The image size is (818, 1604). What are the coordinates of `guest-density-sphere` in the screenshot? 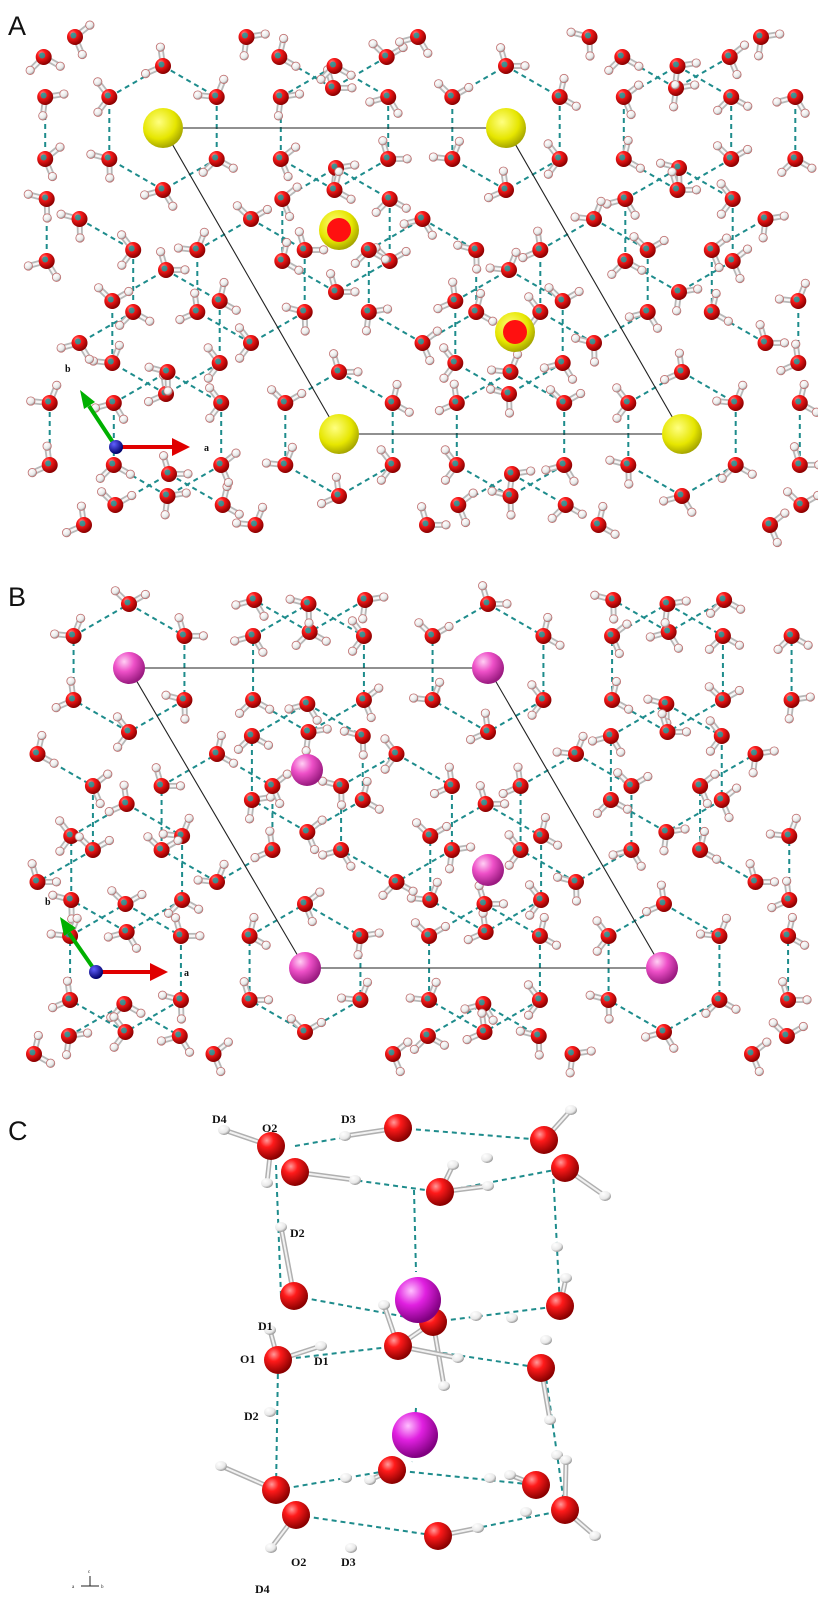 It's located at (163, 128).